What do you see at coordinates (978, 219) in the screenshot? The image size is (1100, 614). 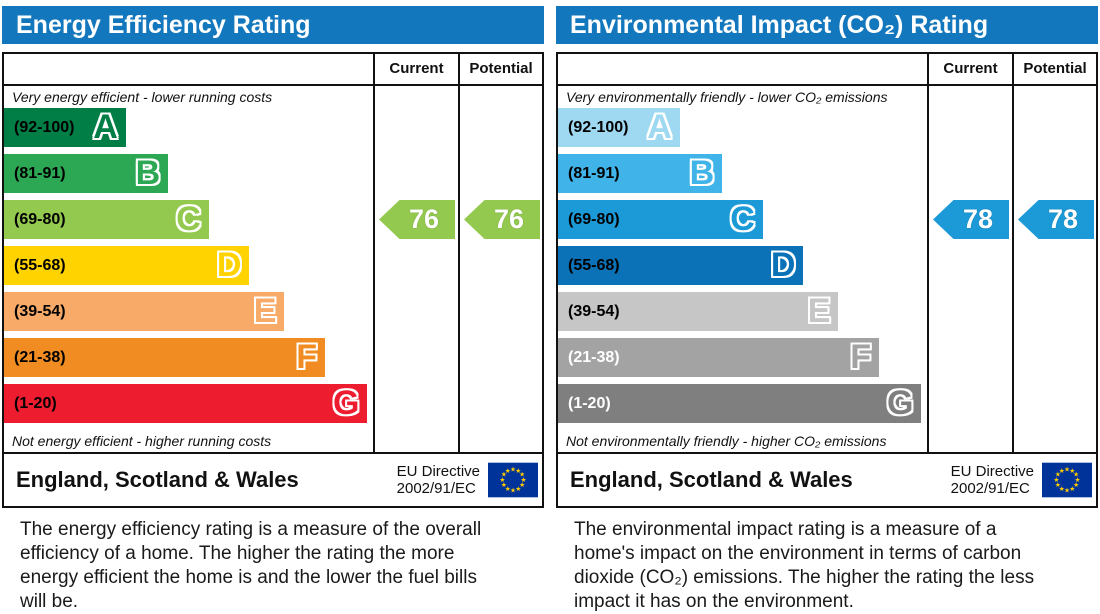 I see `current-rating-value: 78` at bounding box center [978, 219].